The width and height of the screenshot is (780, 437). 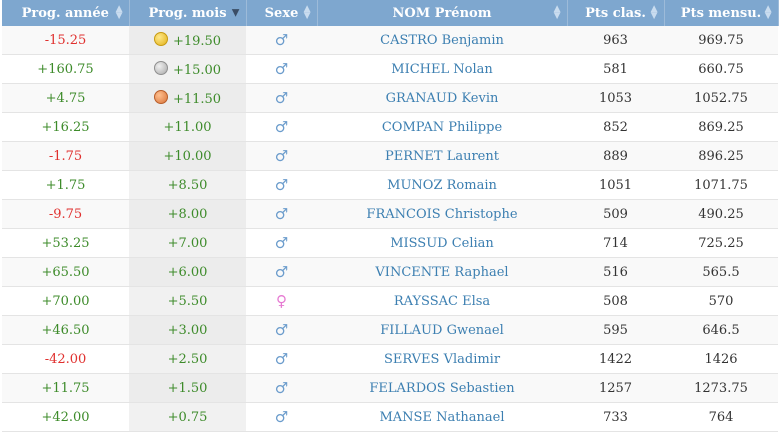 I want to click on pts-mensu-cell: 1071.75, so click(x=721, y=185).